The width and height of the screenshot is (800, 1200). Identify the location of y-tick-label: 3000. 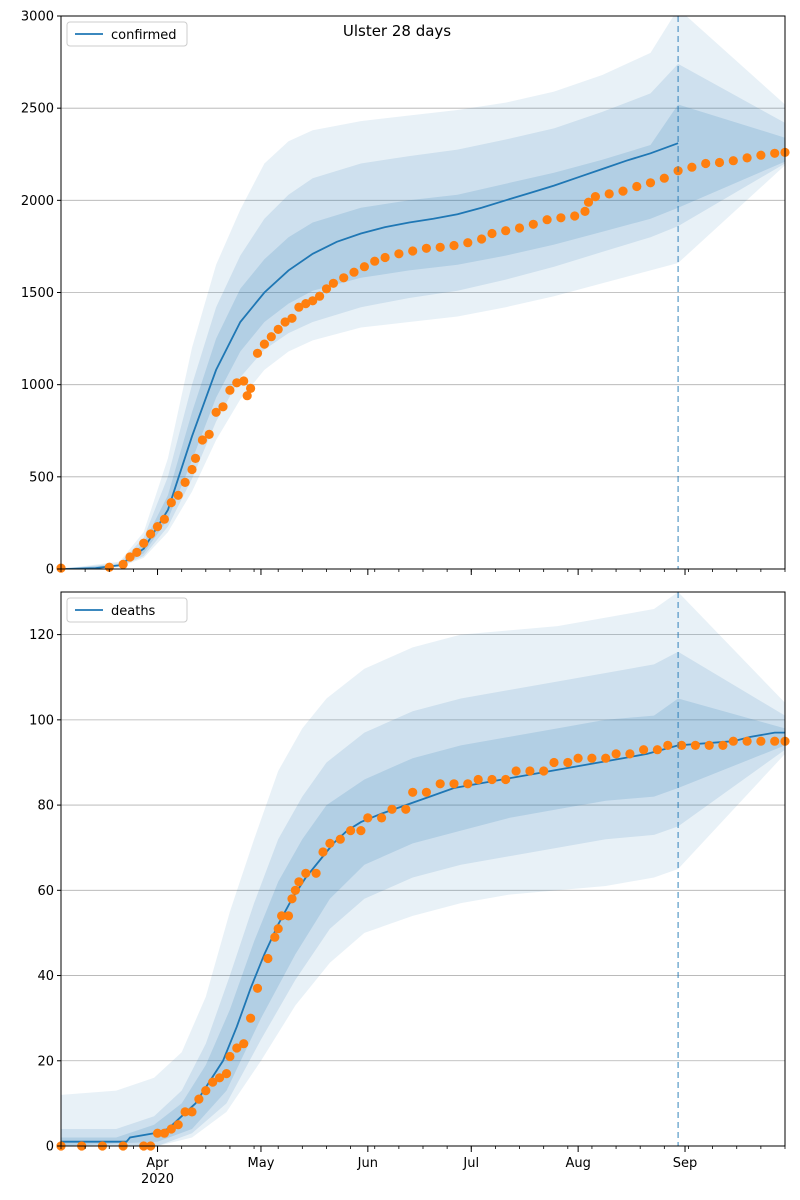
(37, 17).